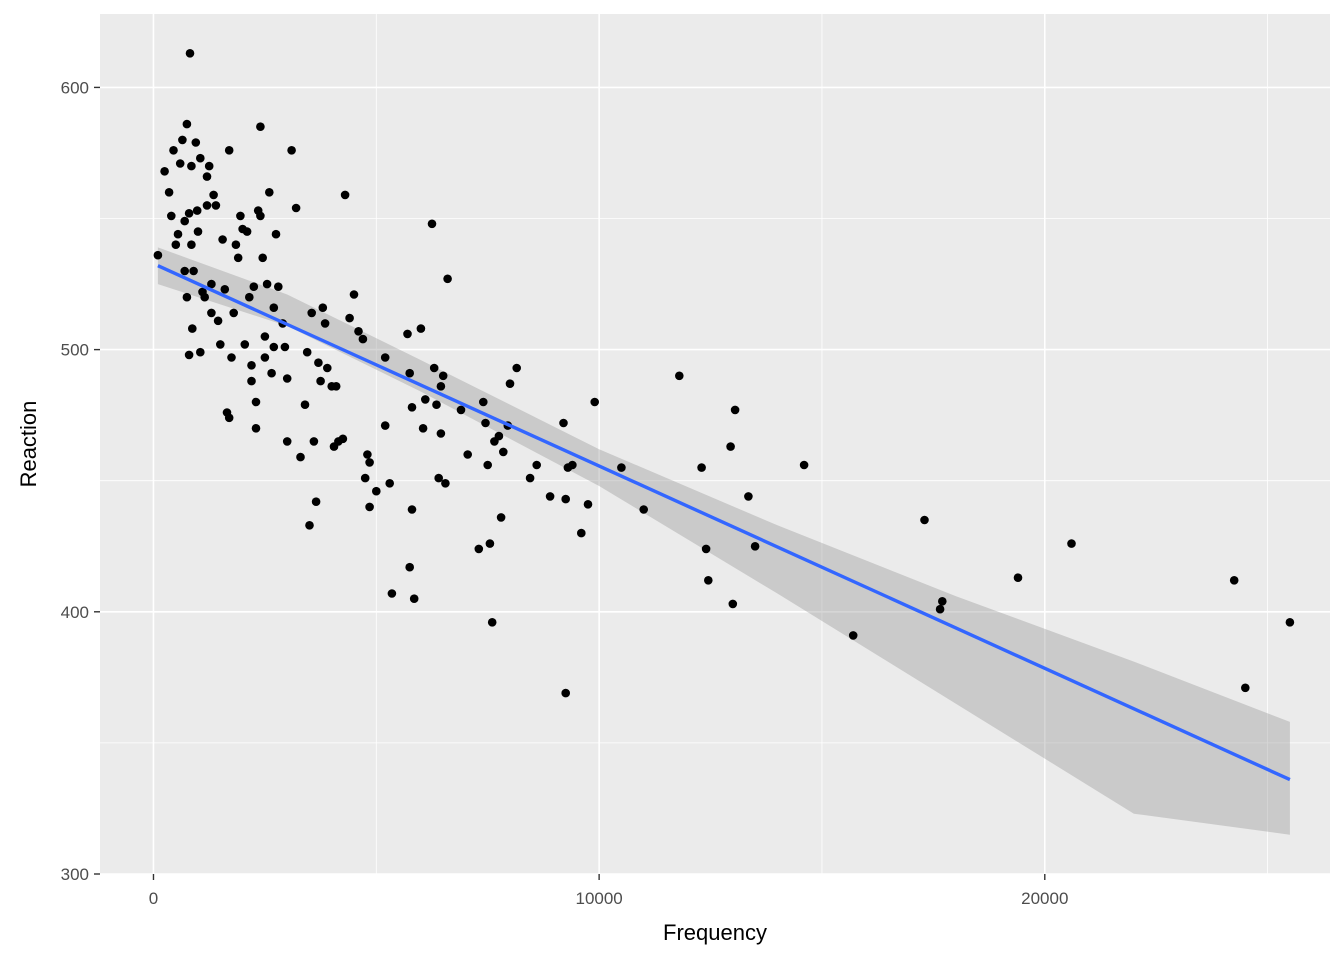  Describe the element at coordinates (28, 444) in the screenshot. I see `y-axis-title: Reaction` at that location.